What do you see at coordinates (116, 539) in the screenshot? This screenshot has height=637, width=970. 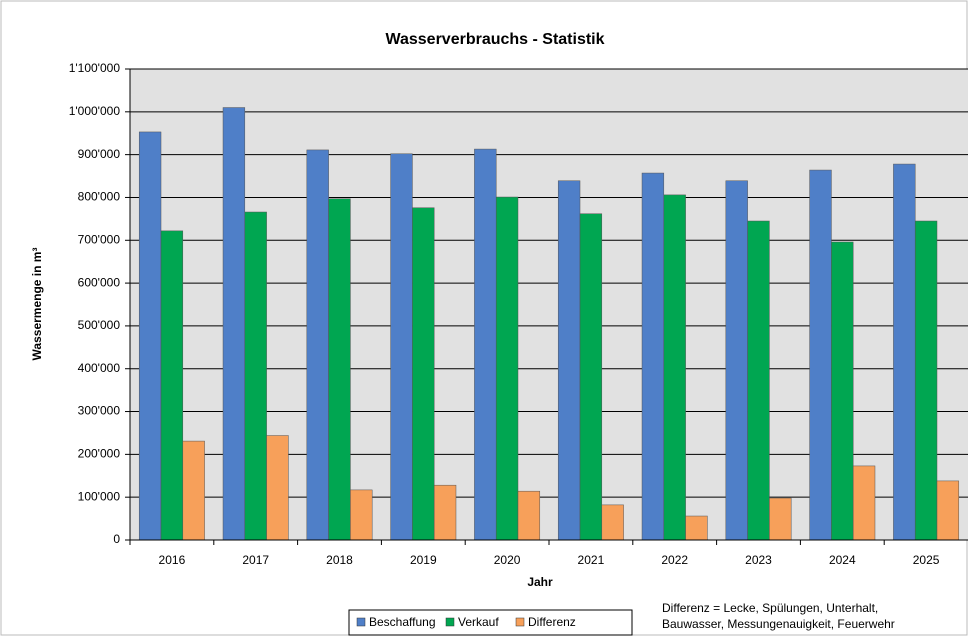 I see `y-tick-label: 0` at bounding box center [116, 539].